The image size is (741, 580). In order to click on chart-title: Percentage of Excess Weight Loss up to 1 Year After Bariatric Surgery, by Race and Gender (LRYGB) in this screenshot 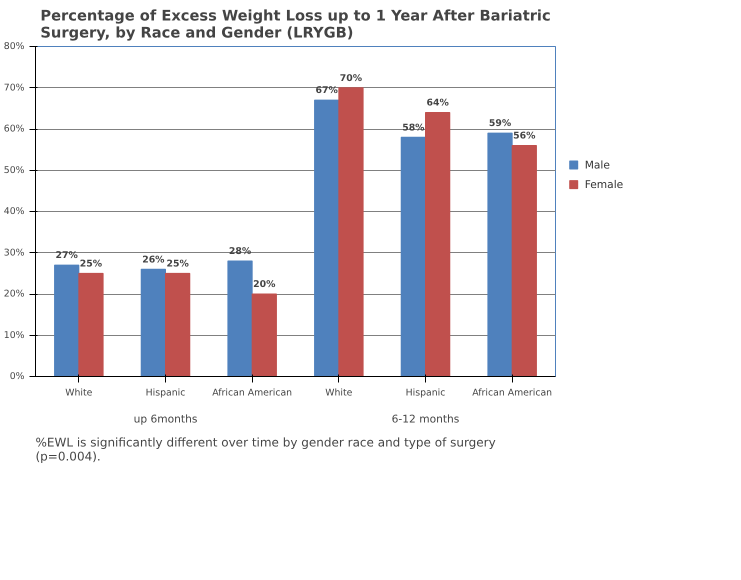, I will do `click(295, 25)`.